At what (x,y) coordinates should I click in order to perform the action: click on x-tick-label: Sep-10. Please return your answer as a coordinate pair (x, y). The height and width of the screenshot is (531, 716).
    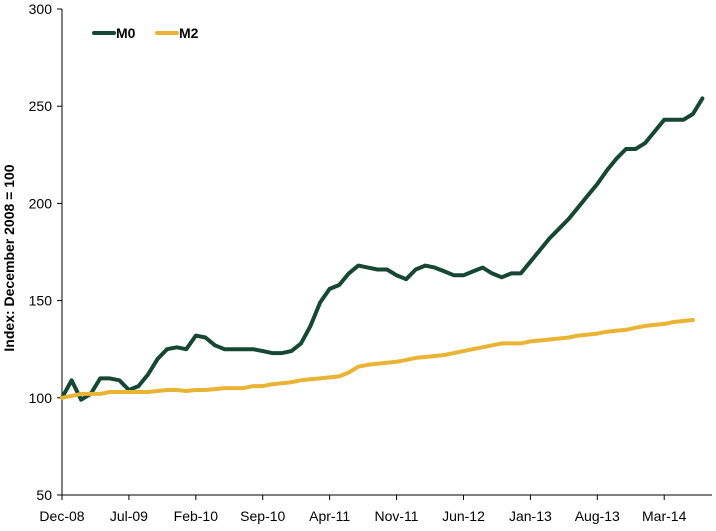
    Looking at the image, I should click on (262, 516).